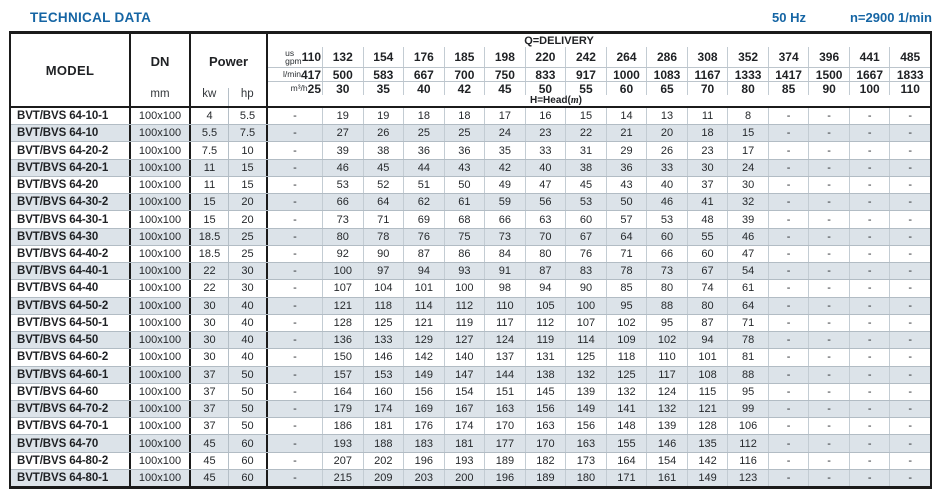  I want to click on head-value-cell: 151, so click(504, 391).